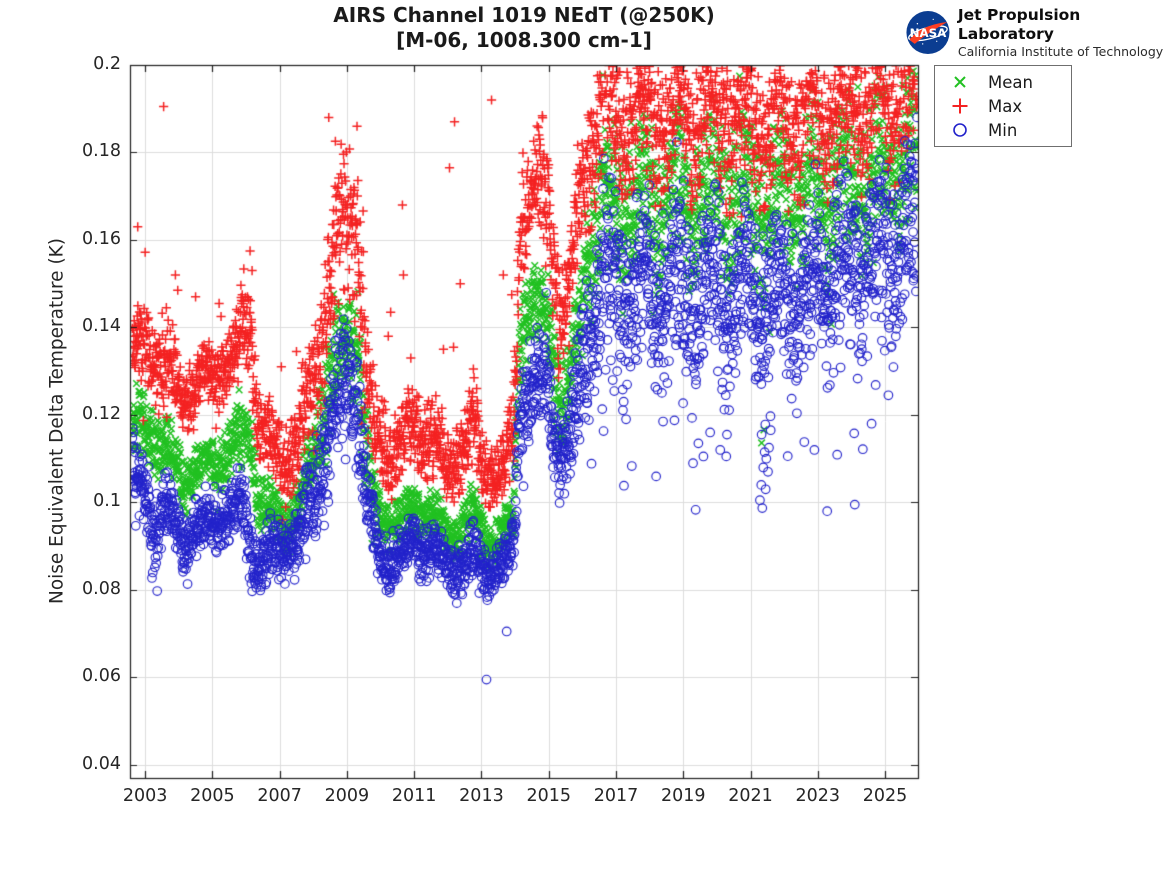 The image size is (1167, 875). Describe the element at coordinates (347, 796) in the screenshot. I see `x-axis-tick-label: 2009` at that location.